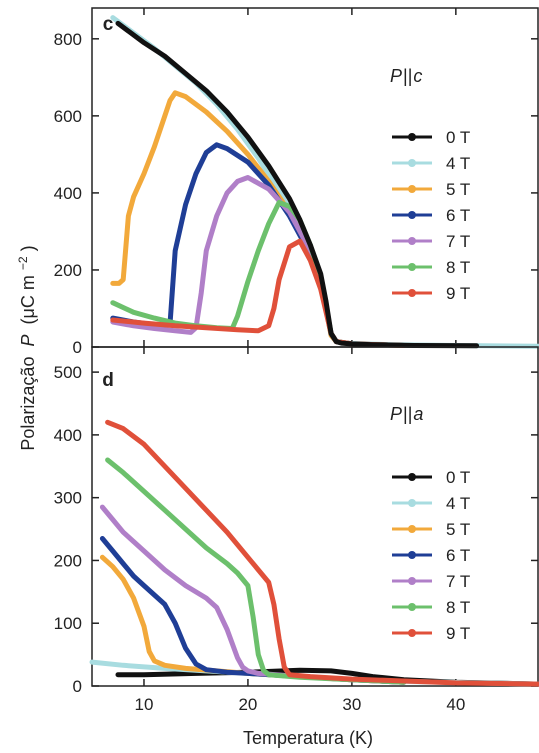 Image resolution: width=539 pixels, height=753 pixels. What do you see at coordinates (68, 116) in the screenshot?
I see `y-tick-label: 600` at bounding box center [68, 116].